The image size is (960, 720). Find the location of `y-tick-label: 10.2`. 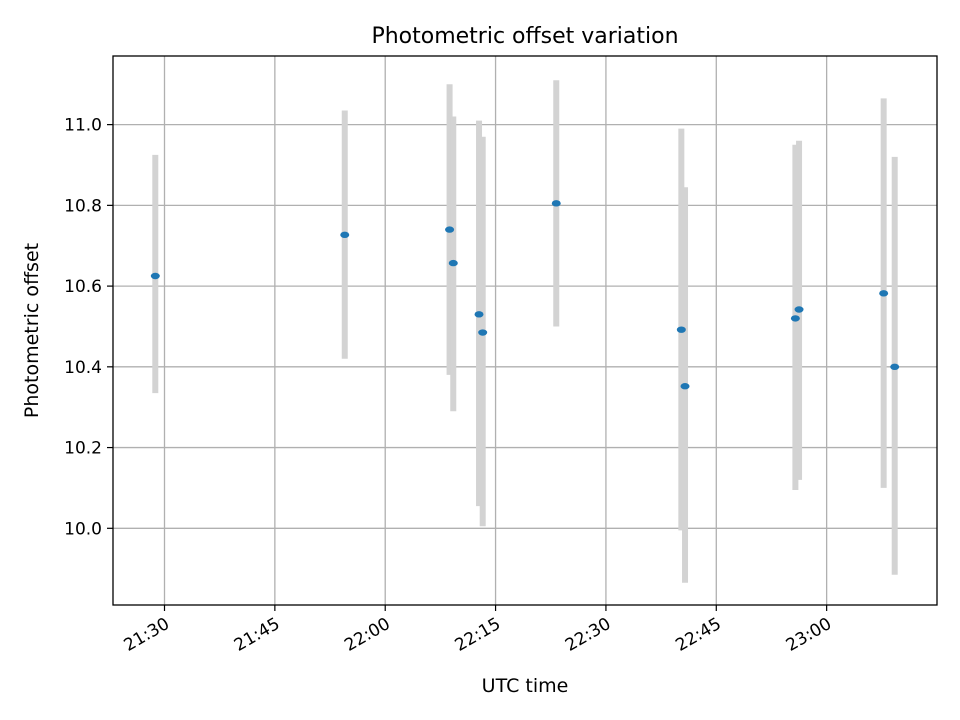

y-tick-label: 10.2 is located at coordinates (83, 449).